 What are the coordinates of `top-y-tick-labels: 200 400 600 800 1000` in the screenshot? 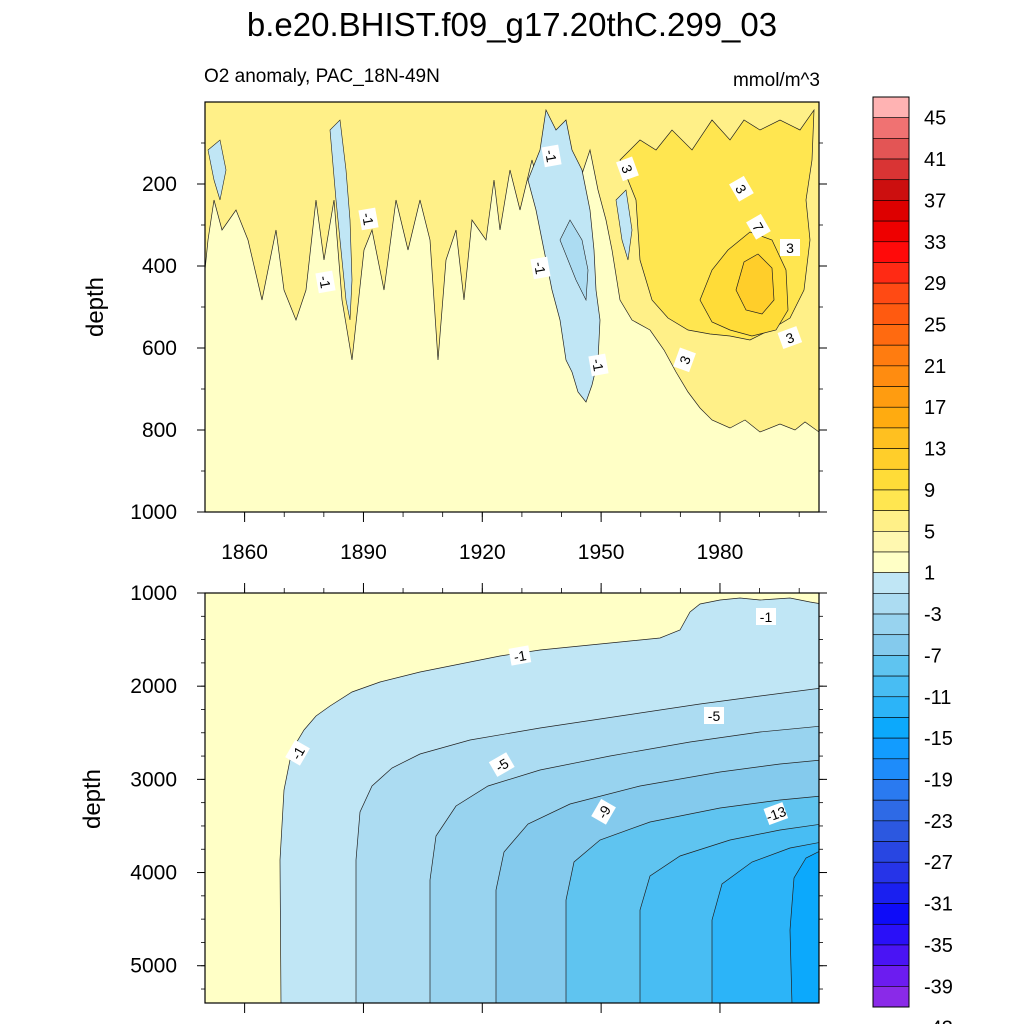 It's located at (153, 348).